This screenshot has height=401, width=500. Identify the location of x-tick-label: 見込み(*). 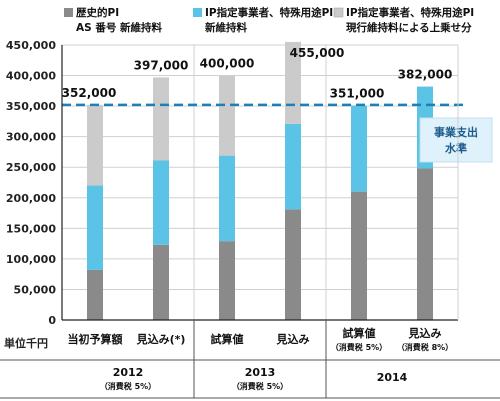
(161, 339).